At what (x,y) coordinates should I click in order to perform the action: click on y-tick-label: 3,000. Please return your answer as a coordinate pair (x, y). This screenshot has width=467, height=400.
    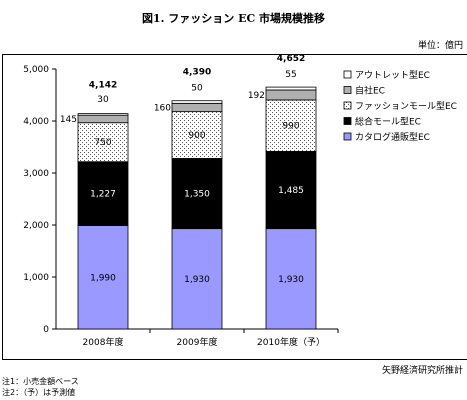
    Looking at the image, I should click on (36, 174).